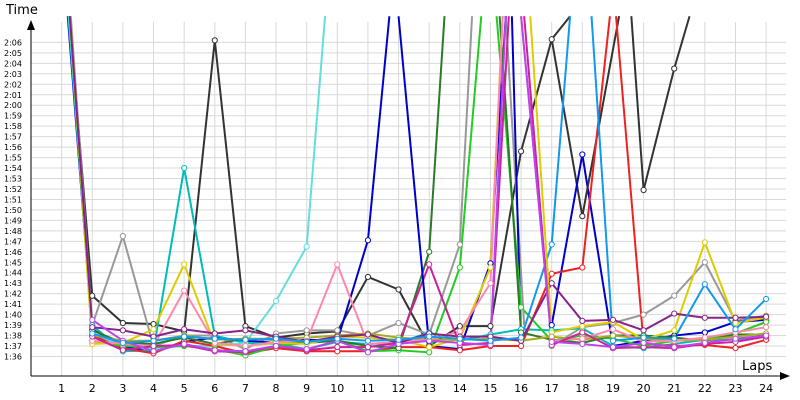 Image resolution: width=800 pixels, height=400 pixels. I want to click on y-tick-label: 2:01, so click(13, 95).